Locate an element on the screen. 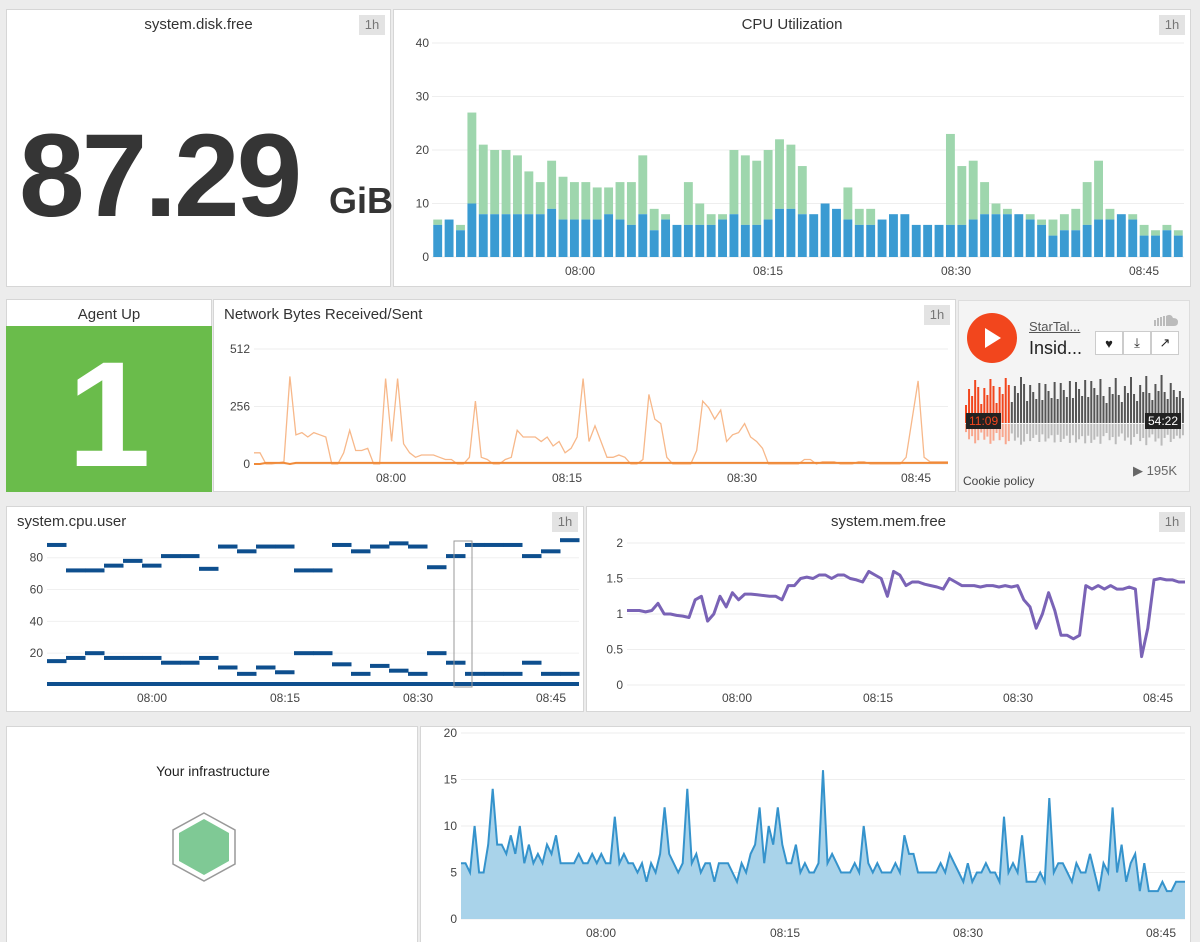  cpu-user-chart: 80 60 40 20 08:00 08:15 08:30 08:45 is located at coordinates (296, 610).